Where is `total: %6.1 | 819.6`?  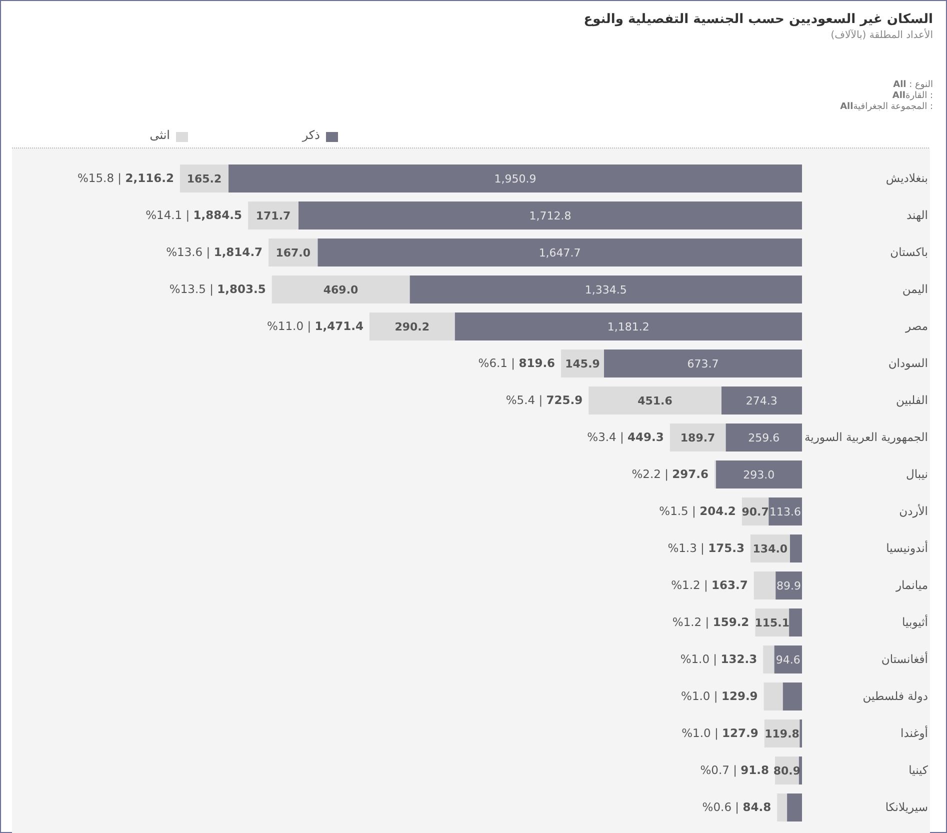
total: %6.1 | 819.6 is located at coordinates (517, 363).